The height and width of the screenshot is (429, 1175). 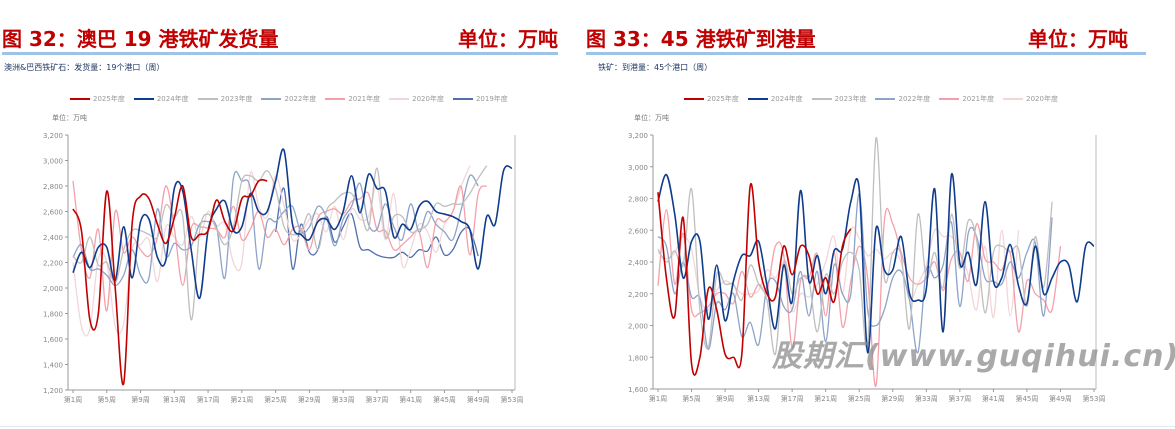 I want to click on figure-title-row: 图 32：澳巴 19 港铁矿发货量 单位：万吨, so click(x=280, y=37).